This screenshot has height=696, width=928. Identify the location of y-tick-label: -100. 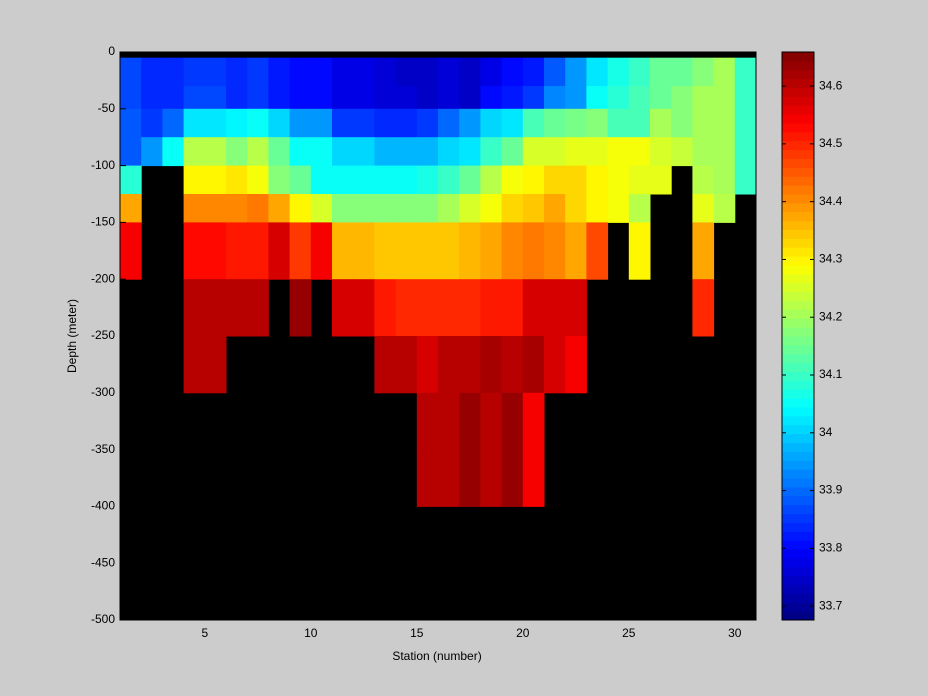
(103, 165).